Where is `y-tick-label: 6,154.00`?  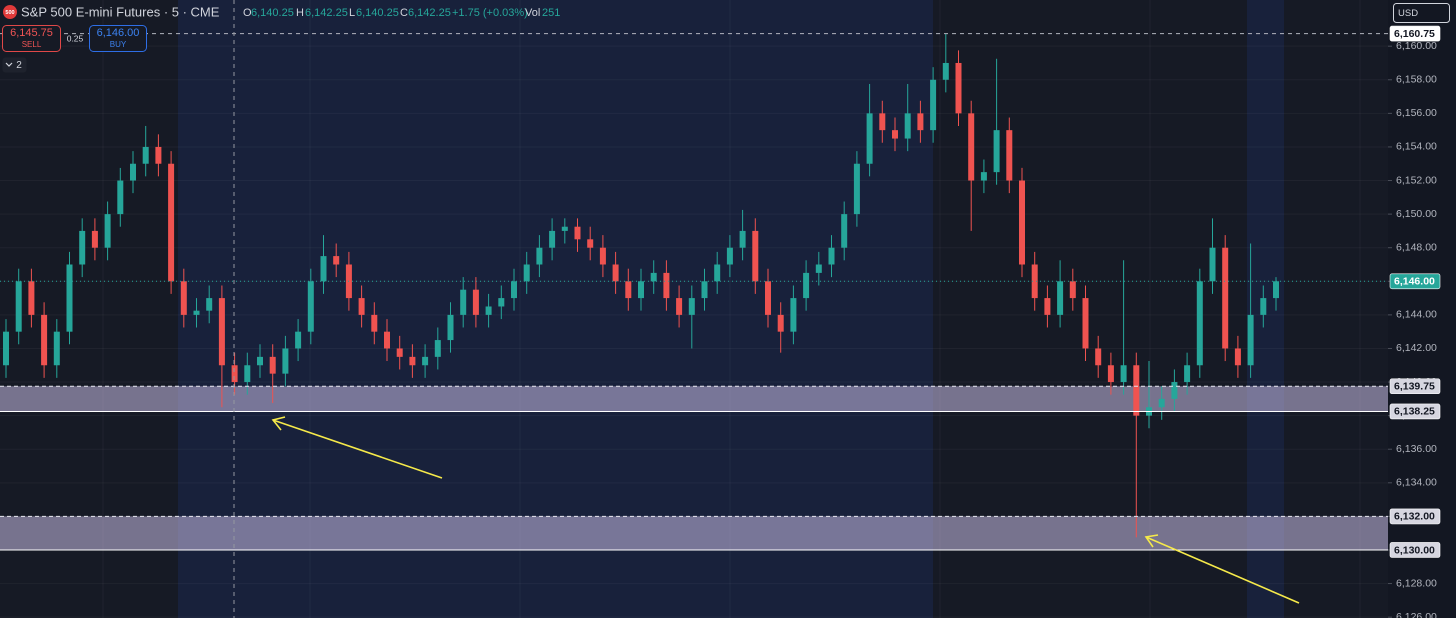 y-tick-label: 6,154.00 is located at coordinates (1416, 147).